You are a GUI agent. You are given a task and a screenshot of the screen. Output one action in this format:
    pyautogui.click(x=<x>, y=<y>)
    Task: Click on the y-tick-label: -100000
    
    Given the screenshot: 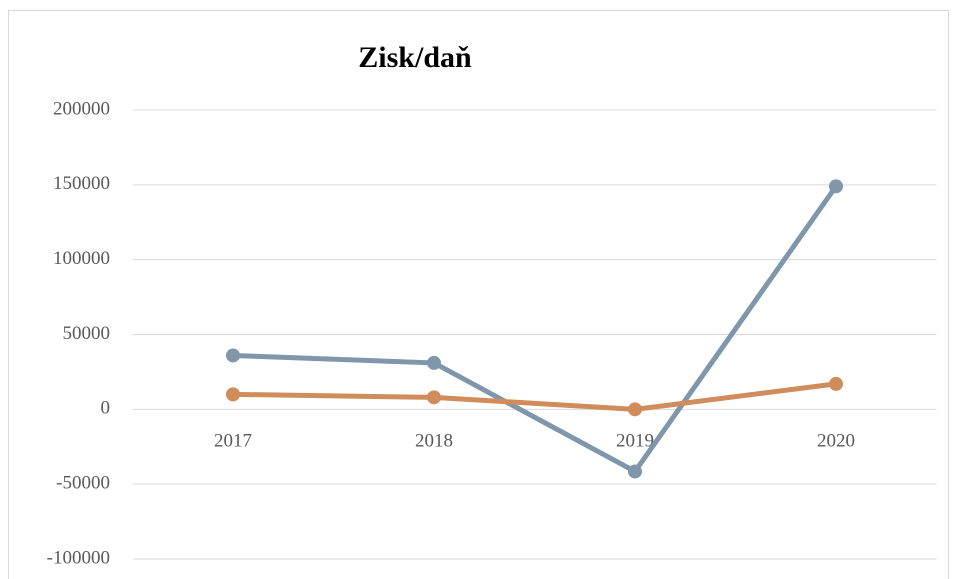 What is the action you would take?
    pyautogui.click(x=78, y=557)
    